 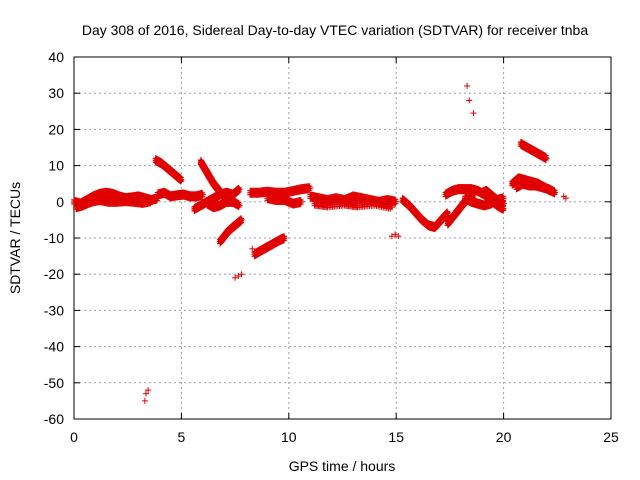 I want to click on x-tick-label: 10, so click(x=289, y=437).